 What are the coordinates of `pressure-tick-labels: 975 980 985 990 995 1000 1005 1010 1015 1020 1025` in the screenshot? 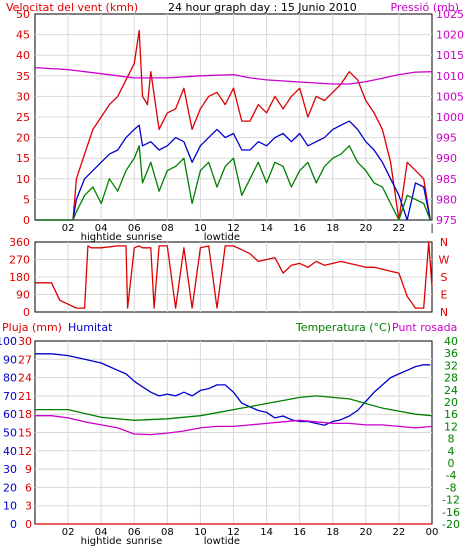 It's located at (450, 117).